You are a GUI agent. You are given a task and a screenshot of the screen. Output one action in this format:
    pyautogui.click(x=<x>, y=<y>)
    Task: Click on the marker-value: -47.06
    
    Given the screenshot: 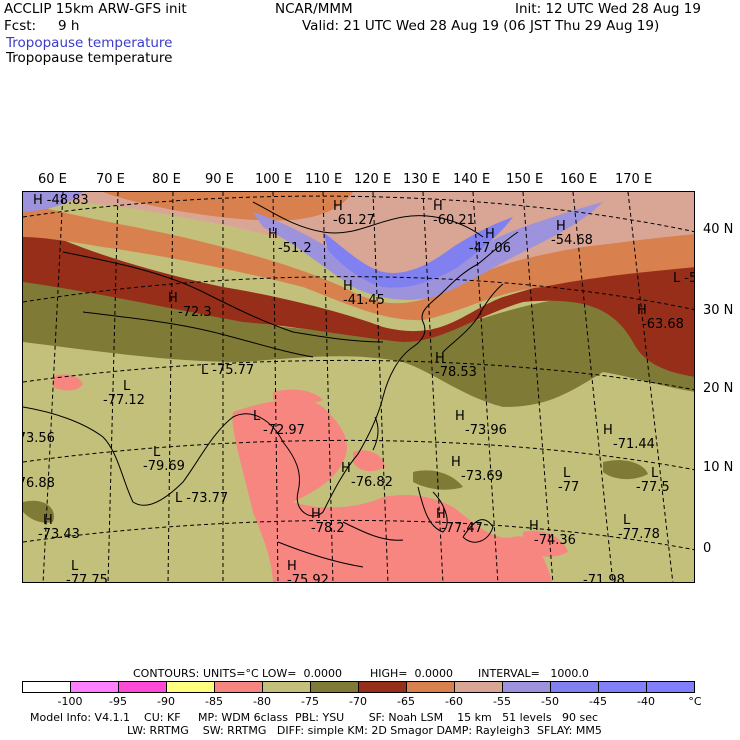 What is the action you would take?
    pyautogui.click(x=490, y=248)
    